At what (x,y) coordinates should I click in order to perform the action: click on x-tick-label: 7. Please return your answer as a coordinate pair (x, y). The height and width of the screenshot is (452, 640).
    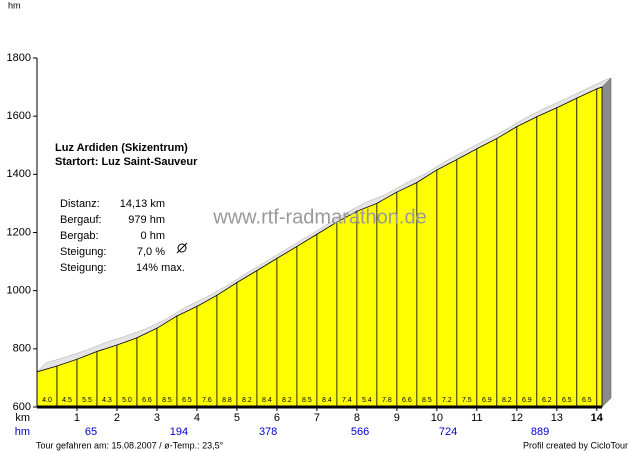
    Looking at the image, I should click on (317, 418).